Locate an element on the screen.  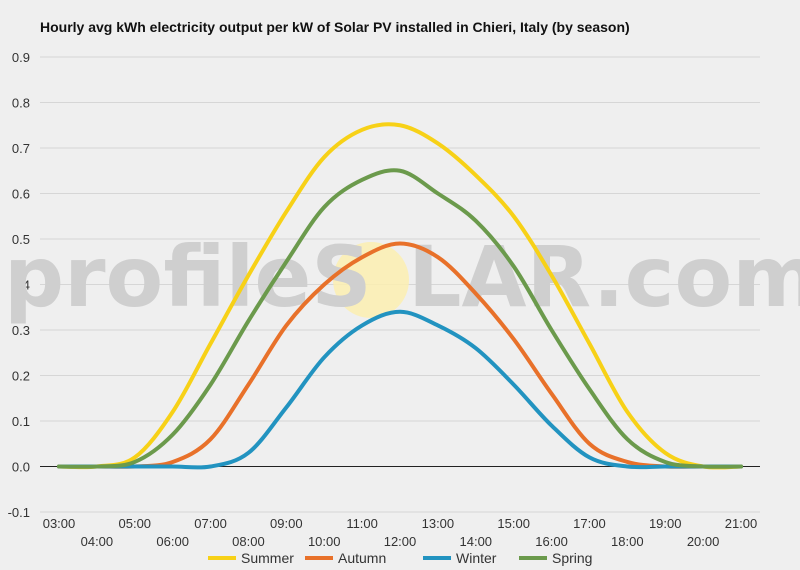
x-tick-label: 12:00 is located at coordinates (400, 541).